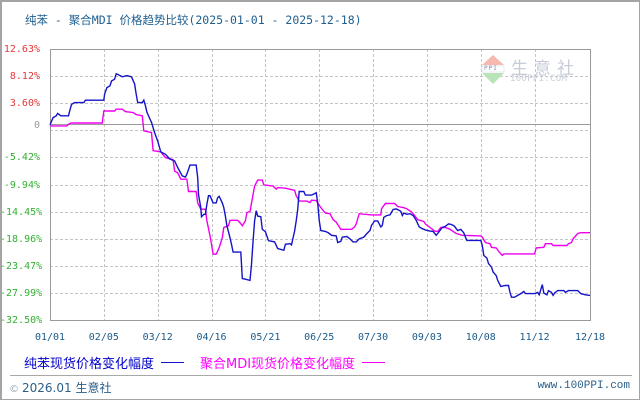  Describe the element at coordinates (534, 337) in the screenshot. I see `x-tick-label: 11/12` at that location.